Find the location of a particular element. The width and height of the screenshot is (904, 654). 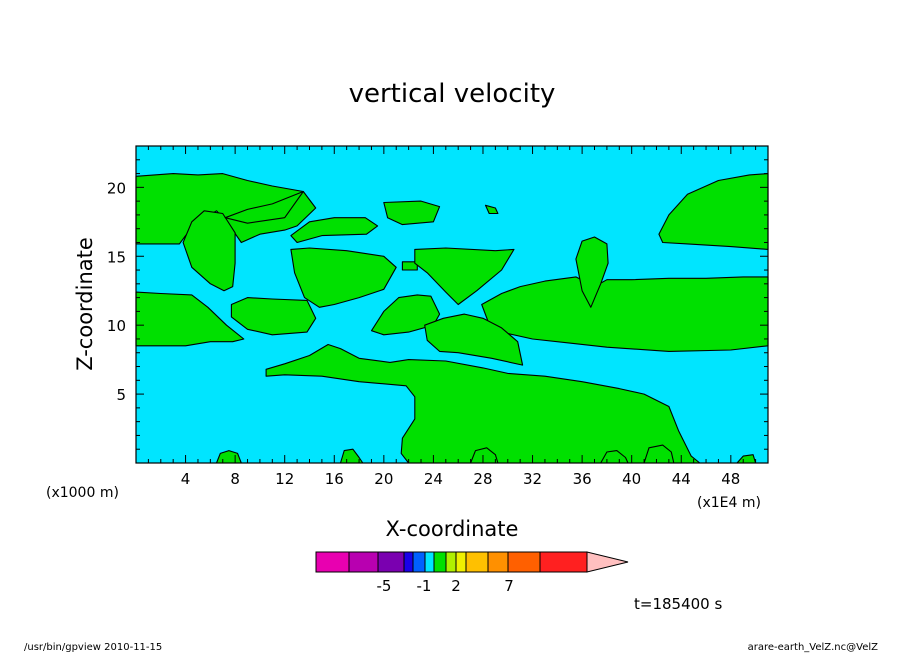

footer-left: /usr/bin/gpview 2010-11-15 is located at coordinates (93, 647).